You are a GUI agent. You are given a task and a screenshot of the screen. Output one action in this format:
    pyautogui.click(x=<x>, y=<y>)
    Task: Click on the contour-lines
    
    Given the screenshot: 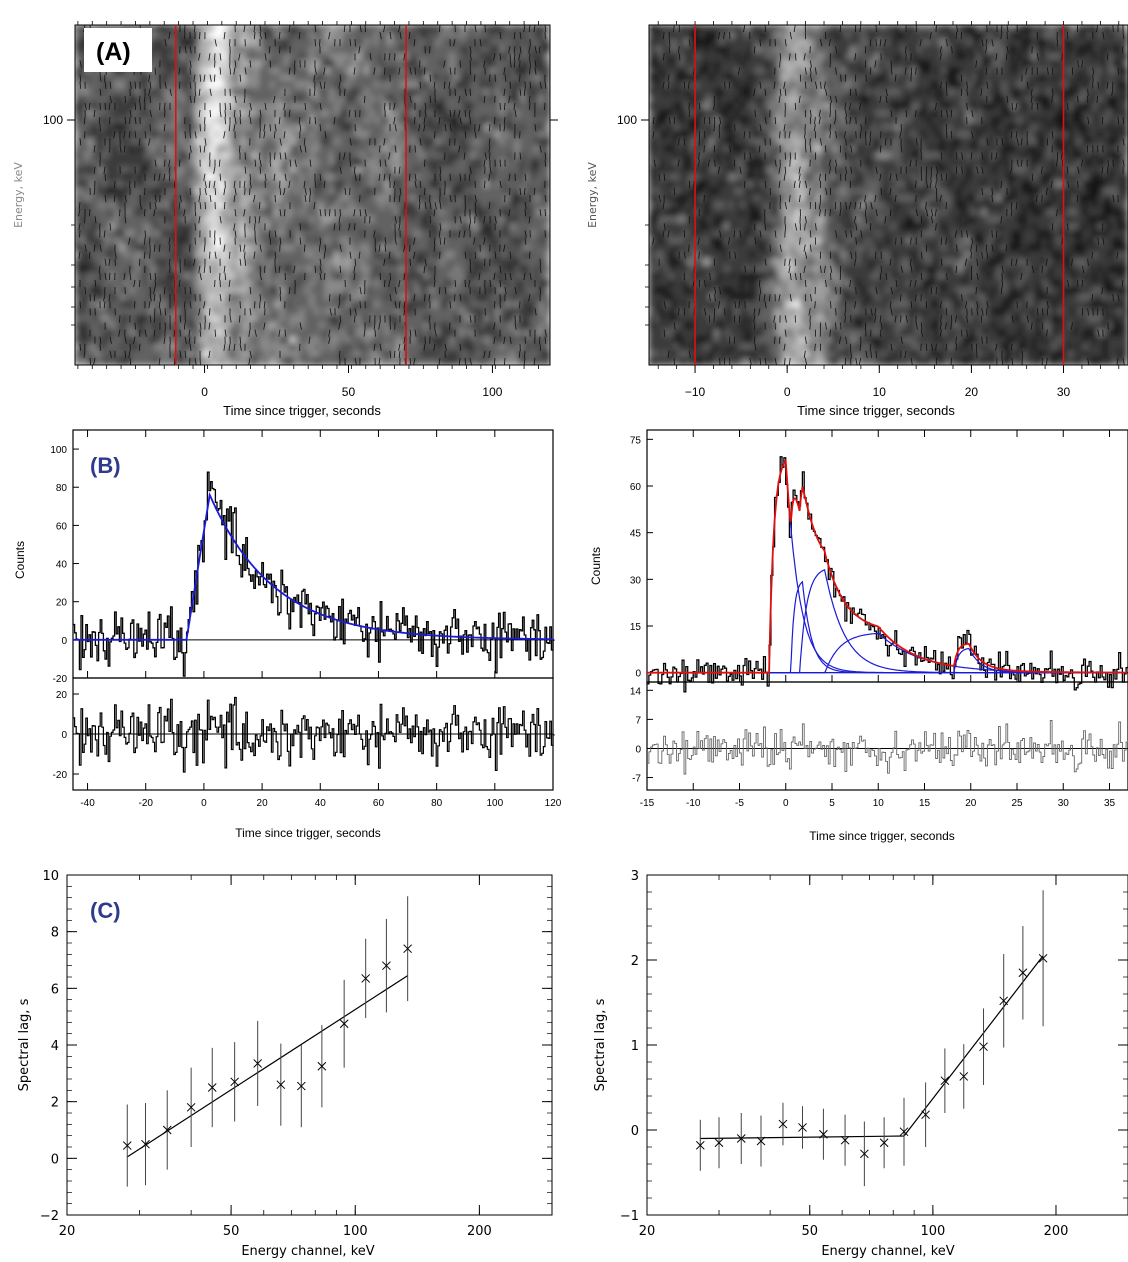 What is the action you would take?
    pyautogui.click(x=312, y=195)
    